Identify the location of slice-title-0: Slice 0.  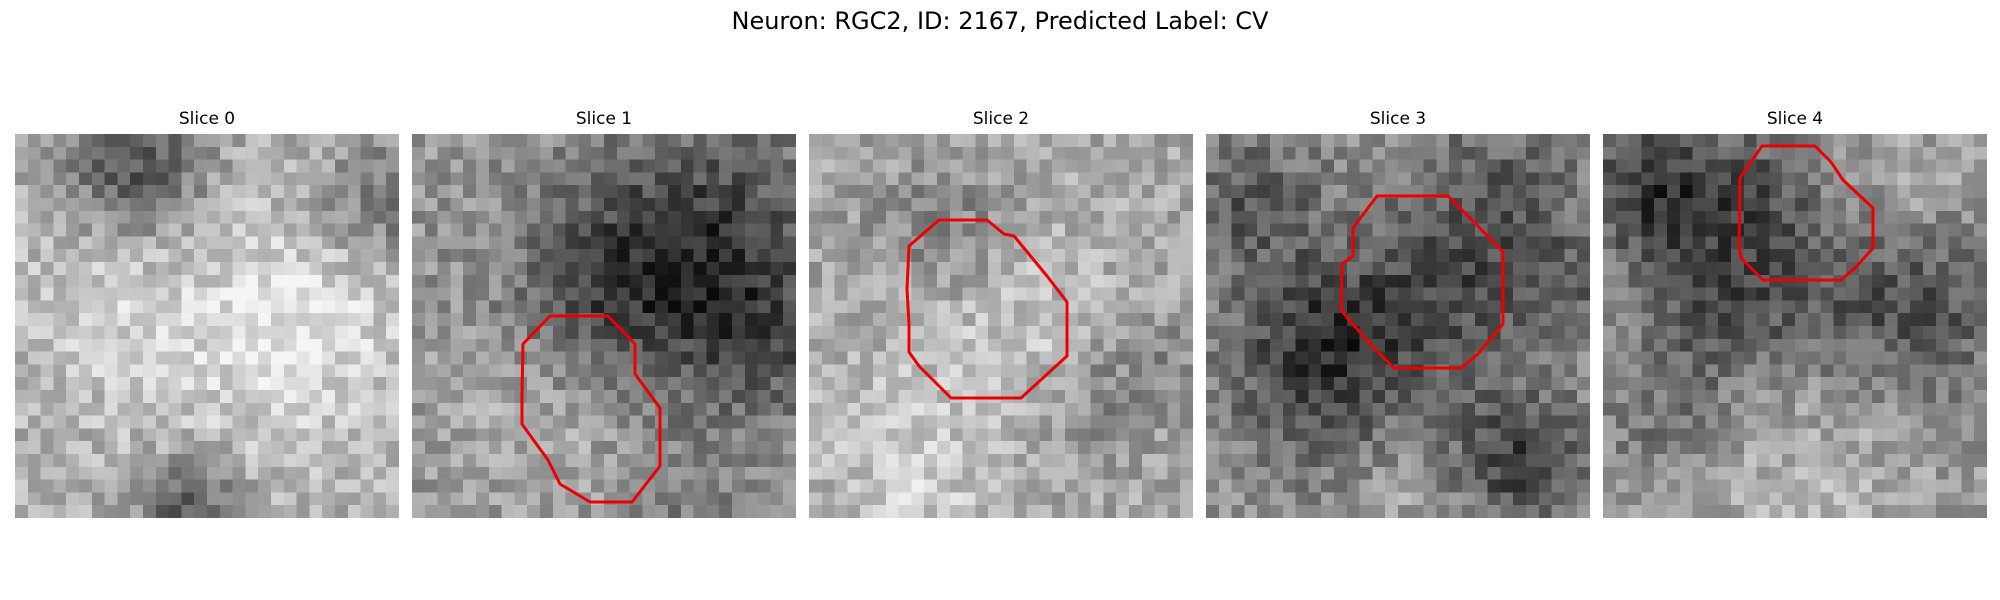
(207, 119).